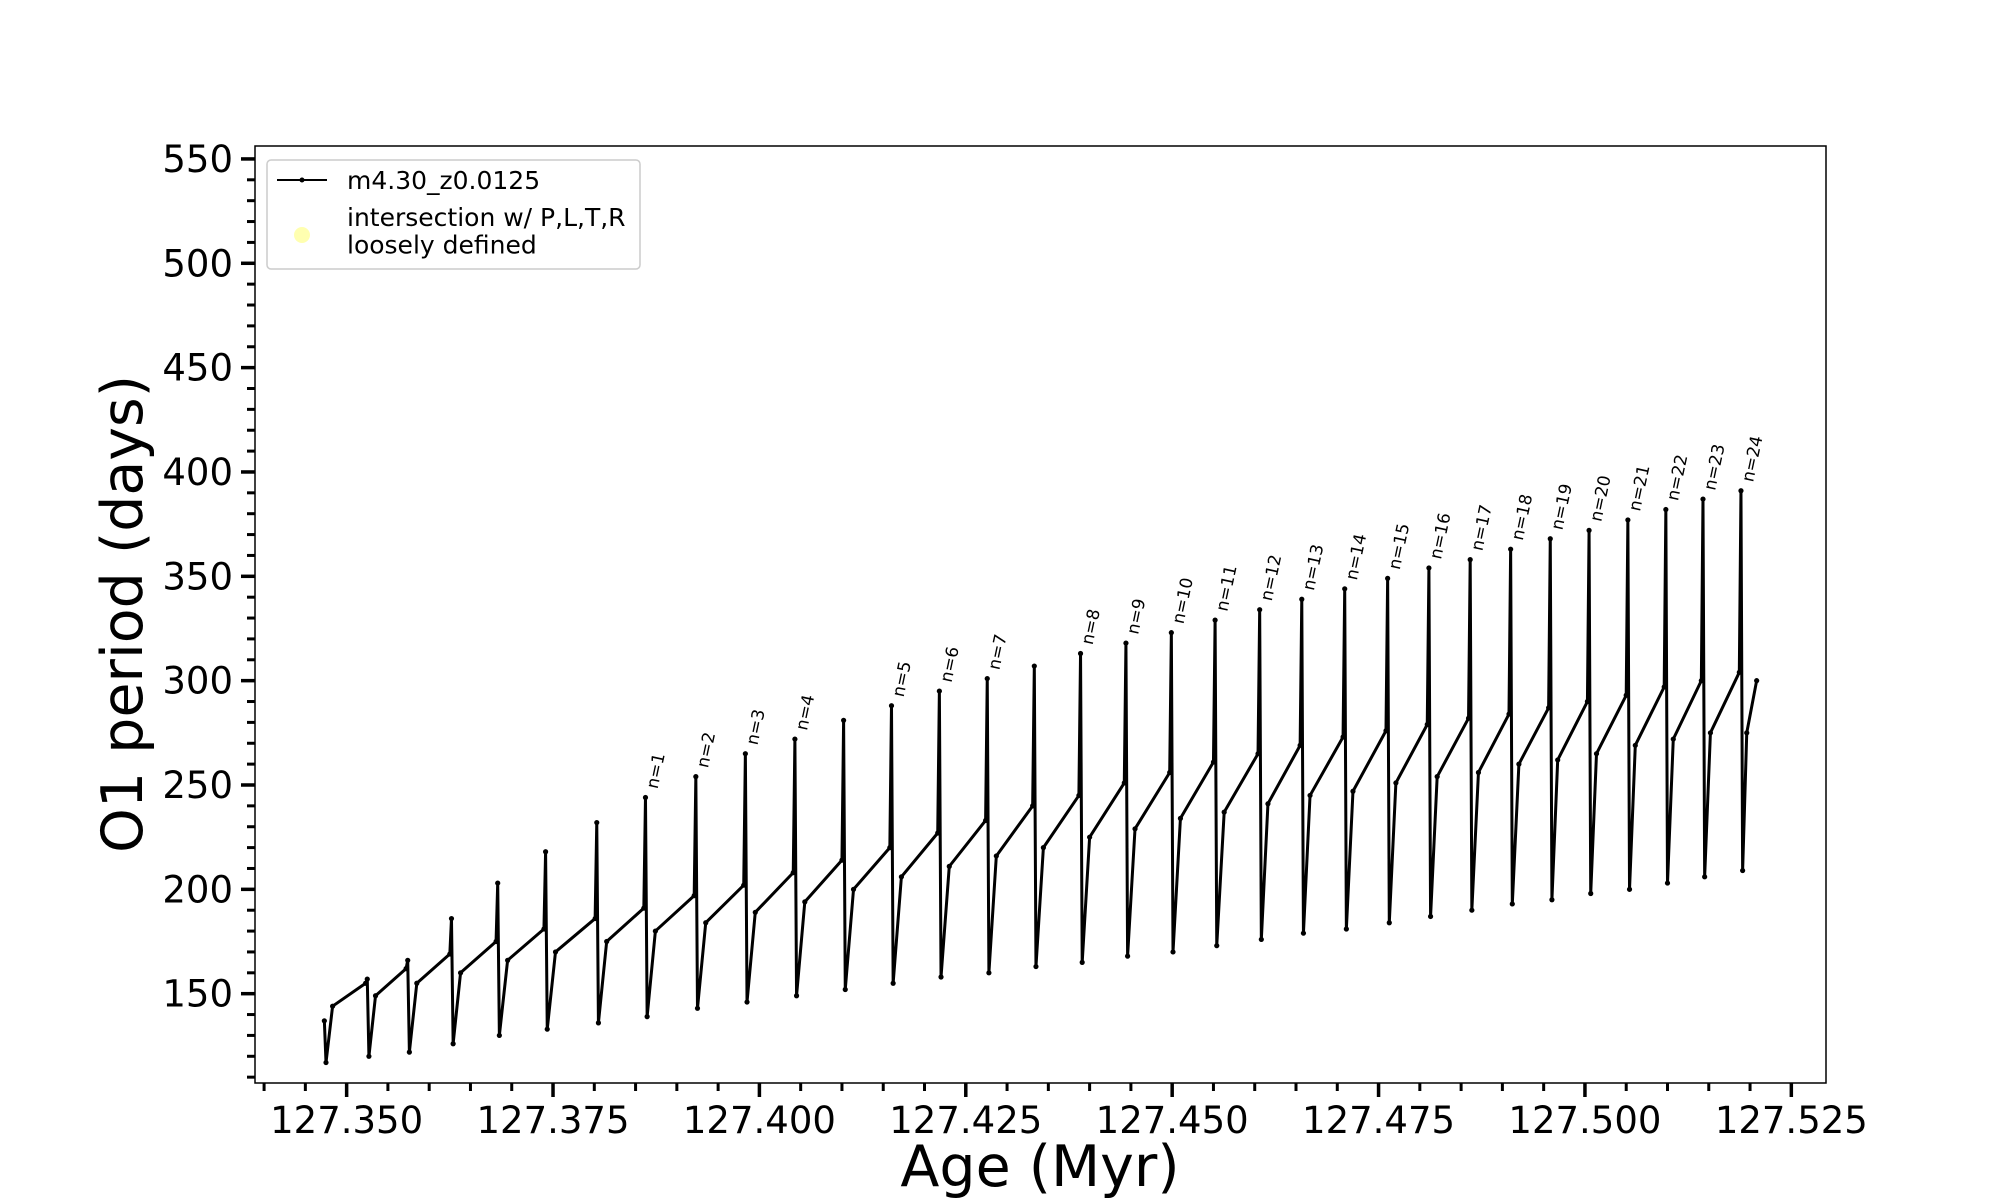 This screenshot has width=2000, height=1204. Describe the element at coordinates (123, 614) in the screenshot. I see `y-axis-label: O1 period (days)` at that location.